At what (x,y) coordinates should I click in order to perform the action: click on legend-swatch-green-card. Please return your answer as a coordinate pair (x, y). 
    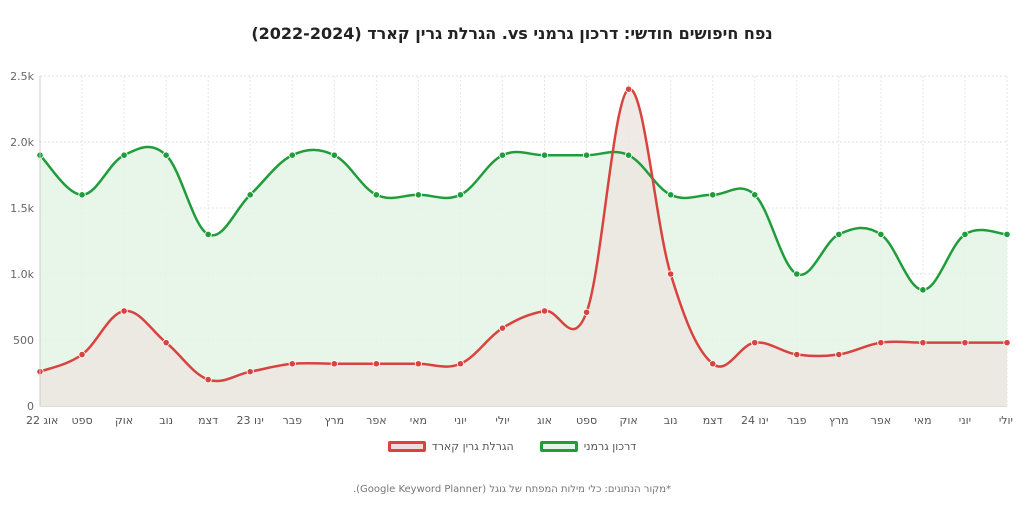
    Looking at the image, I should click on (406, 446).